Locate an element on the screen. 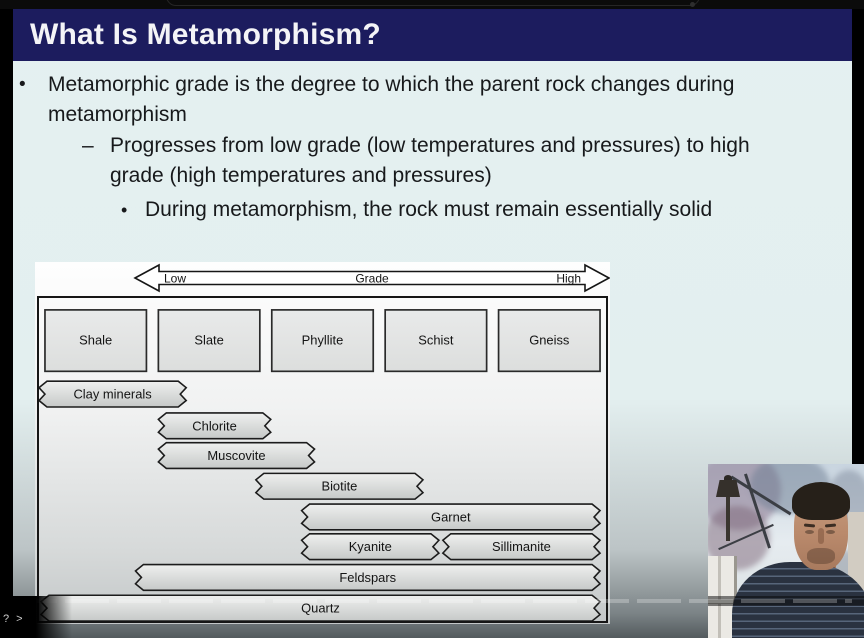 The image size is (864, 638). mineral-label: Feldspars is located at coordinates (367, 577).